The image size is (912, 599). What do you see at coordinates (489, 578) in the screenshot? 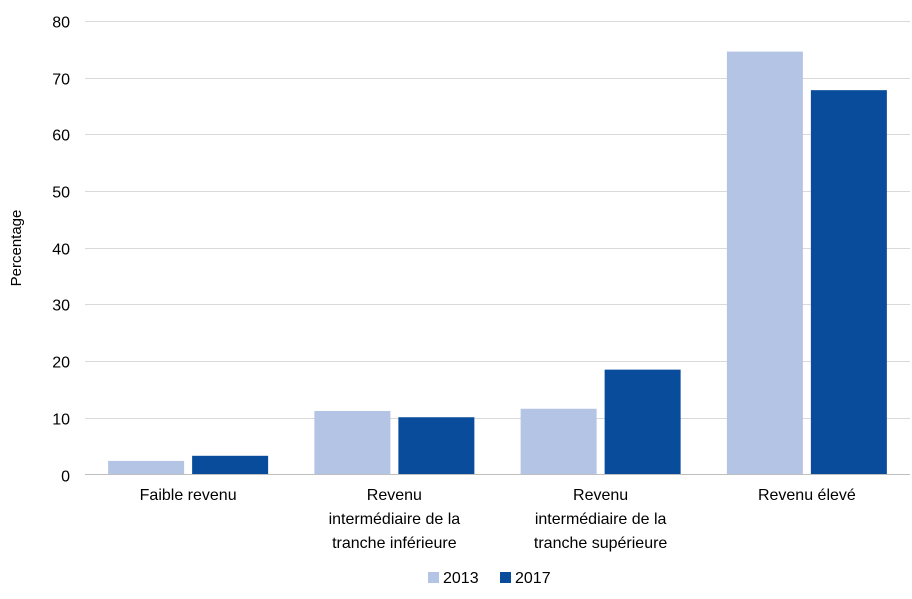
I see `legend: 2013 2017` at bounding box center [489, 578].